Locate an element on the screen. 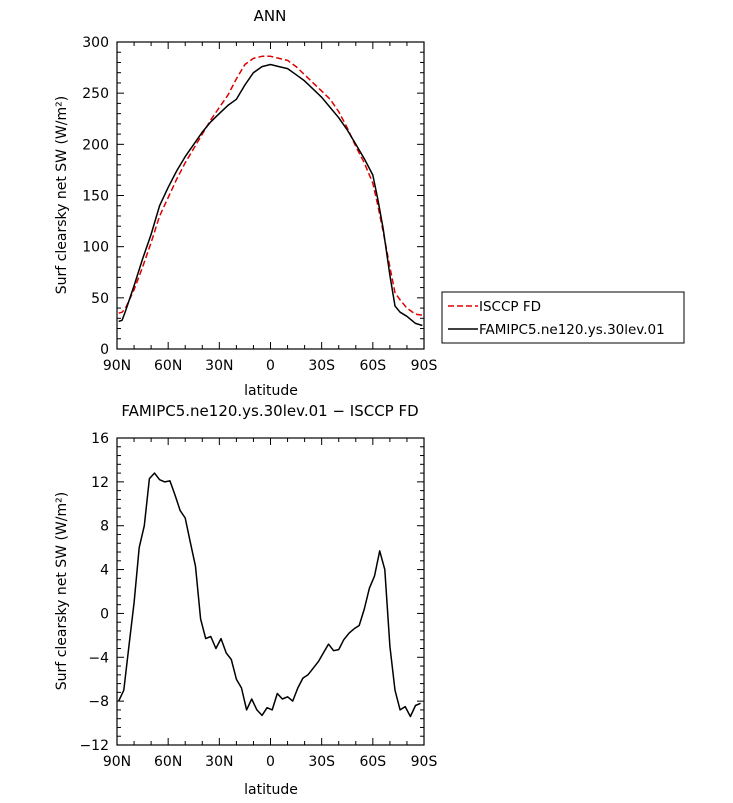  p2-y-tick-label: 4 is located at coordinates (104, 571).